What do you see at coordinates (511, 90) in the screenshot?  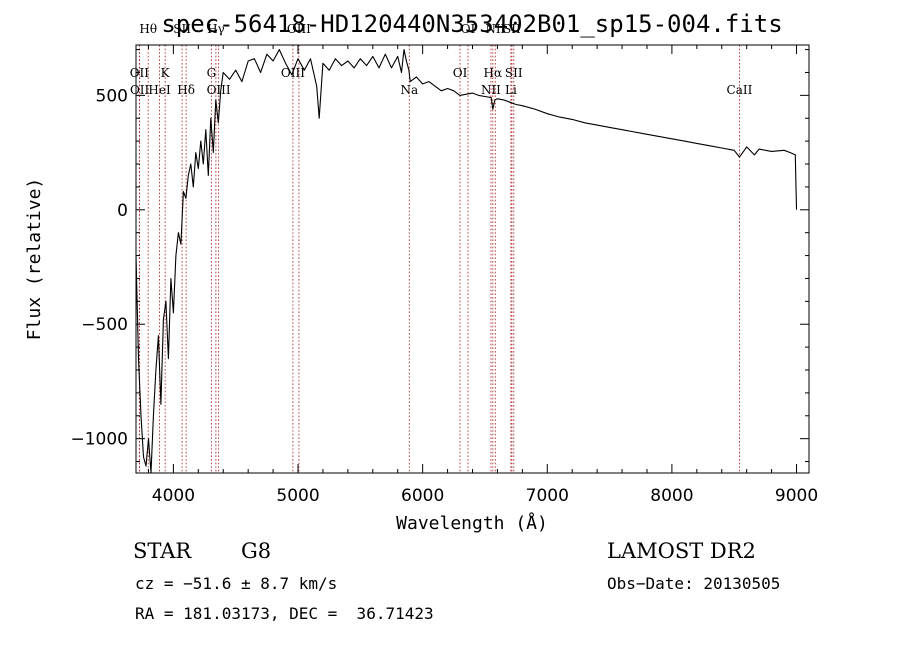 I see `spectral-line-label: Li` at bounding box center [511, 90].